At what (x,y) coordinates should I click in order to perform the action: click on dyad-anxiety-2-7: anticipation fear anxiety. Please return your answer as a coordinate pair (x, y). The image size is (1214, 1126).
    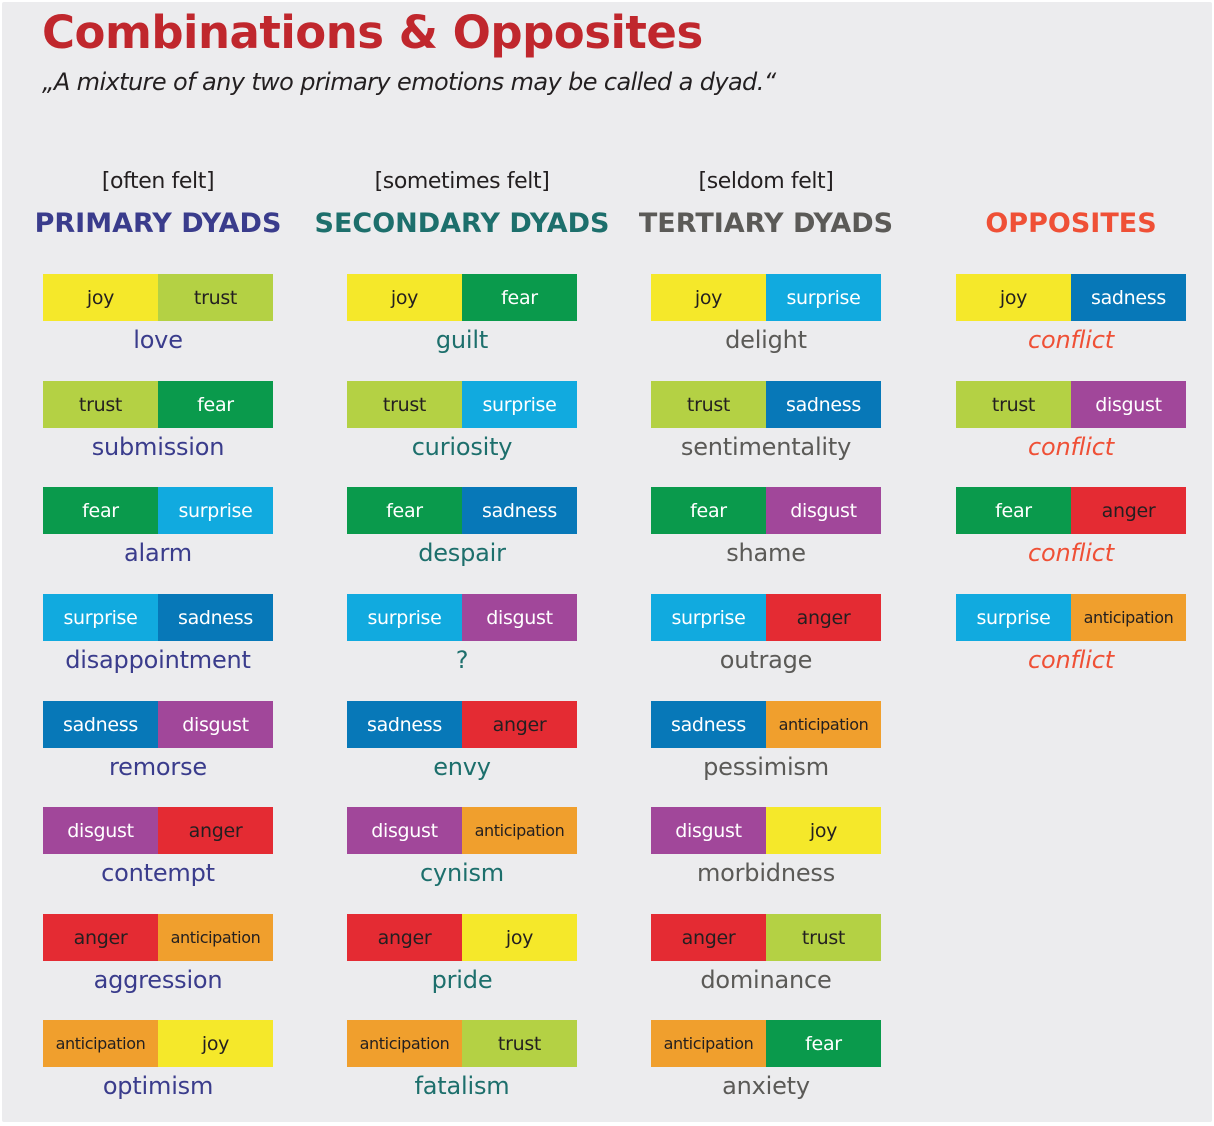
    Looking at the image, I should click on (766, 1070).